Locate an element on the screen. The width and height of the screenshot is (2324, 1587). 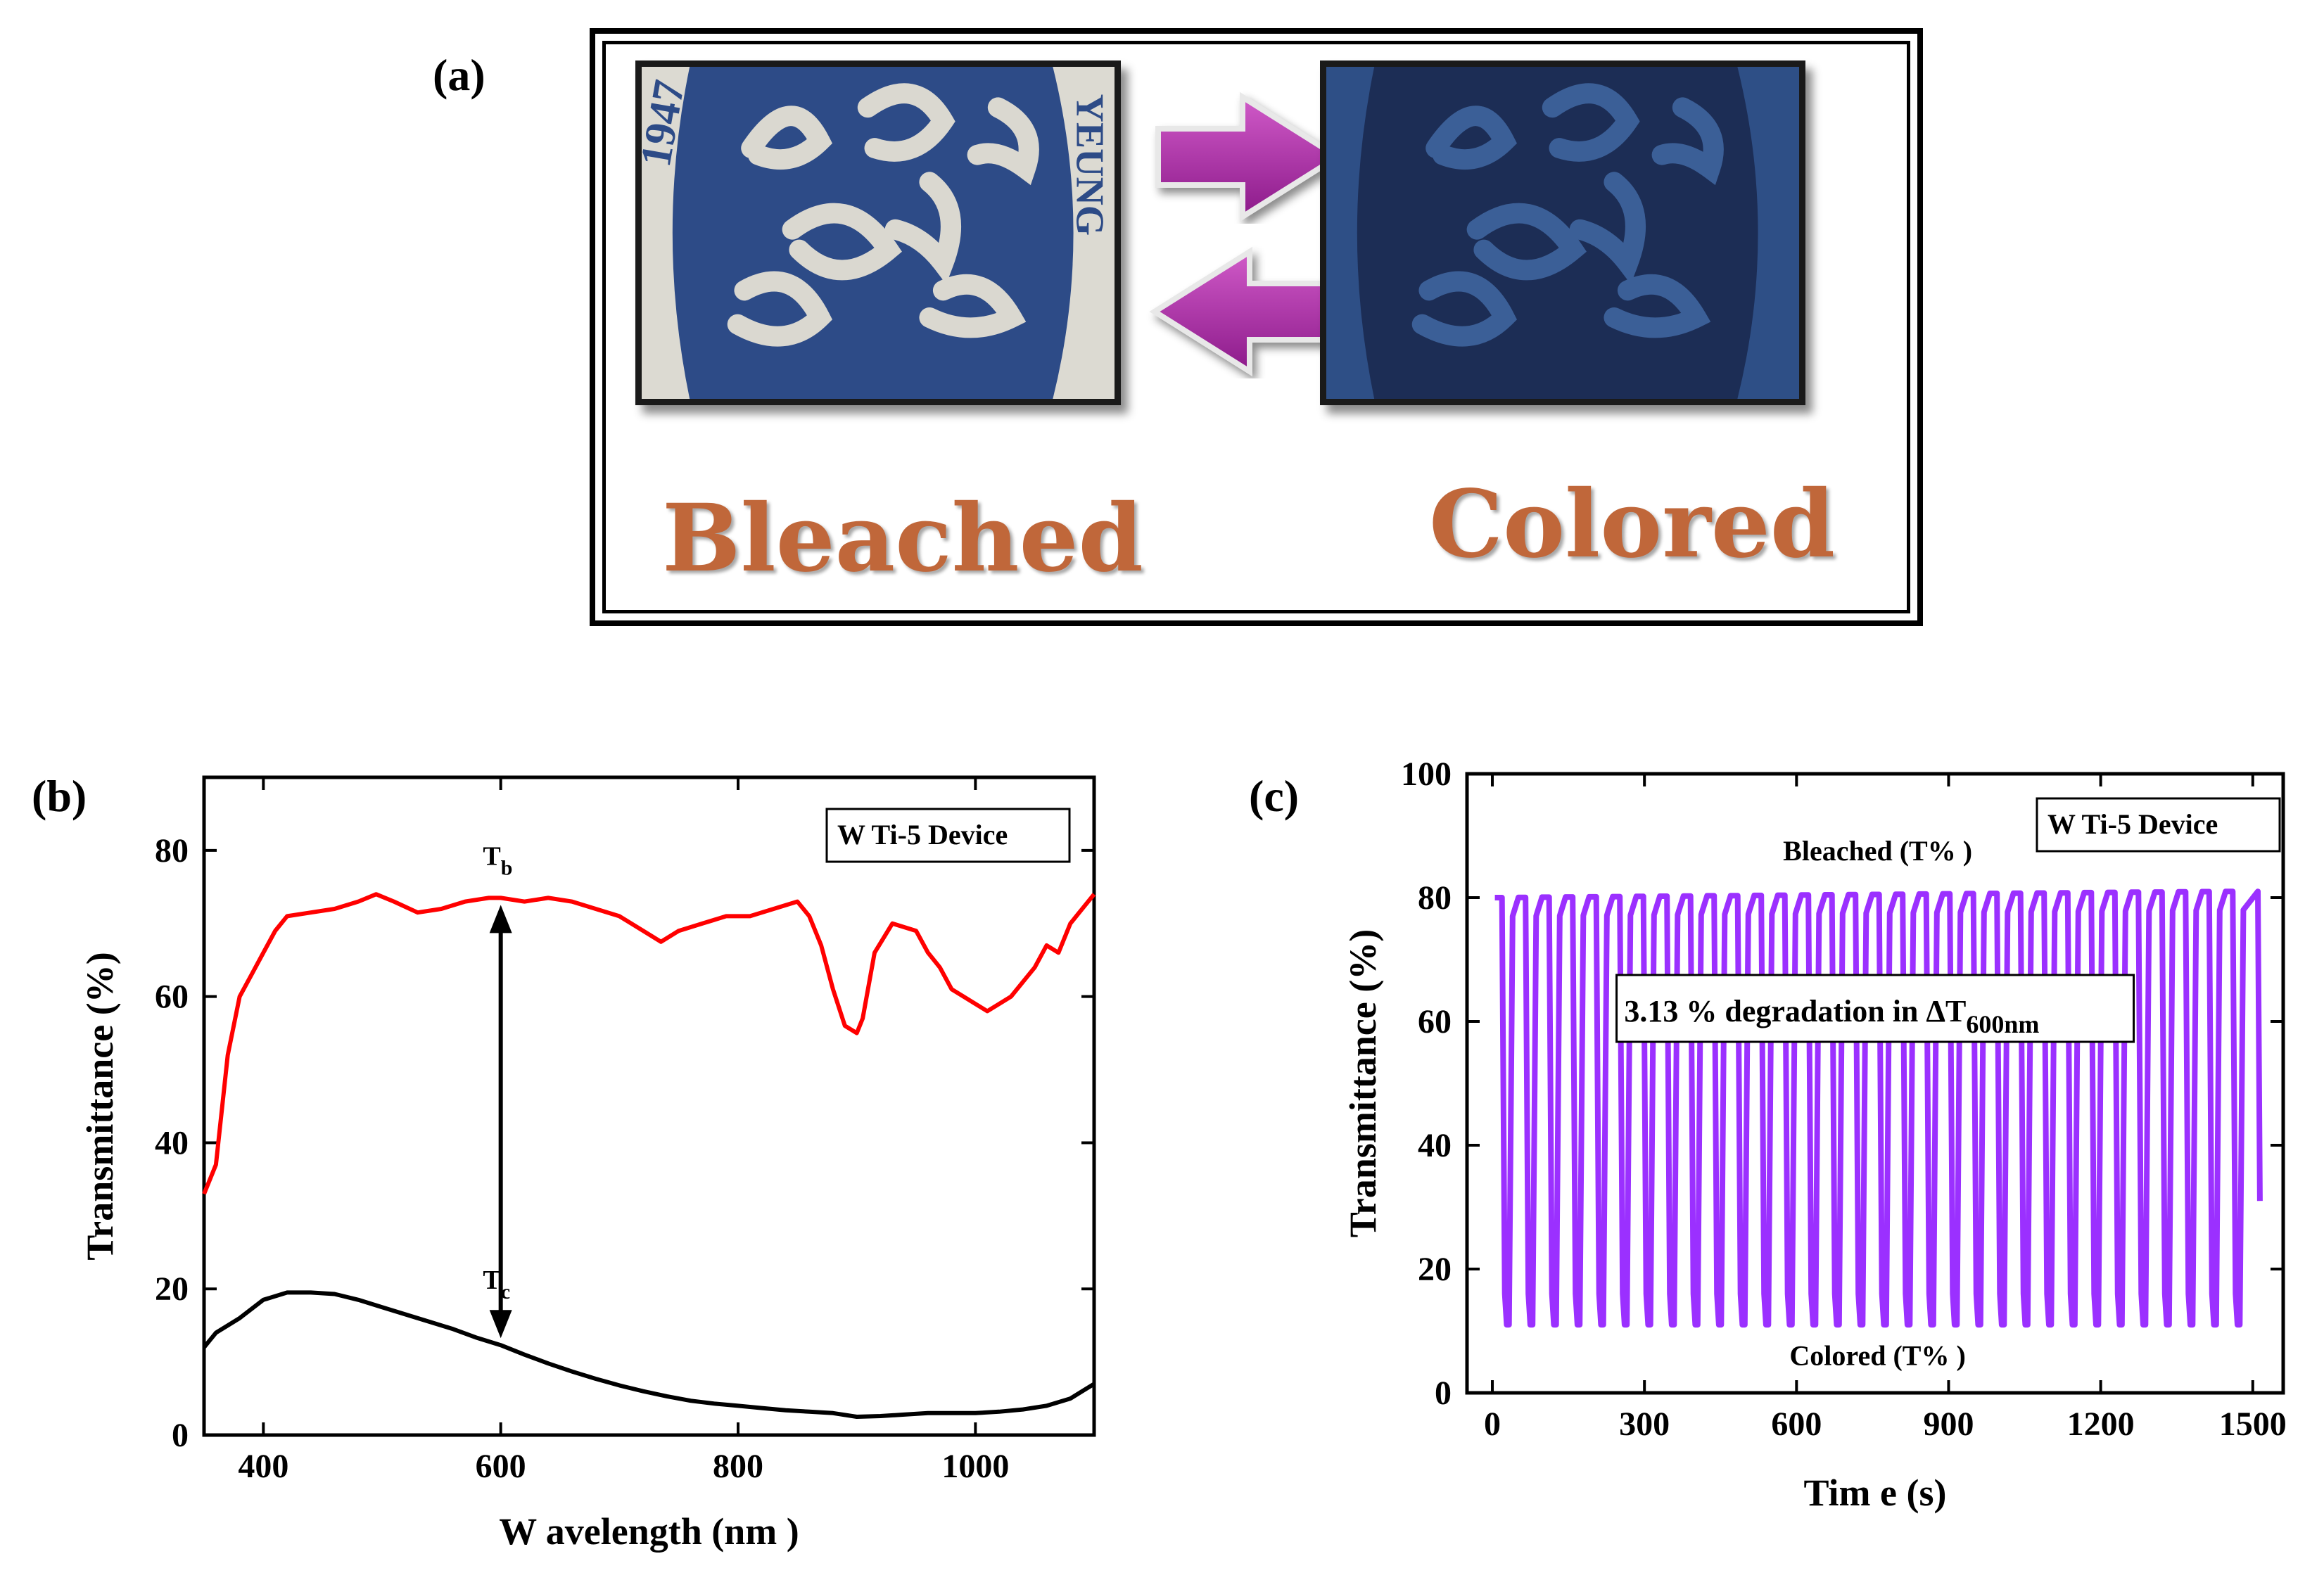
colored-caption: Colored is located at coordinates (1632, 524).